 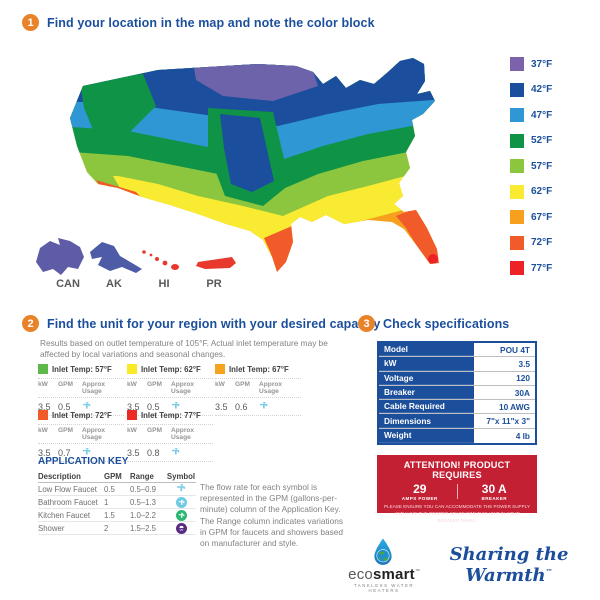 I want to click on attention-divider, so click(x=457, y=491).